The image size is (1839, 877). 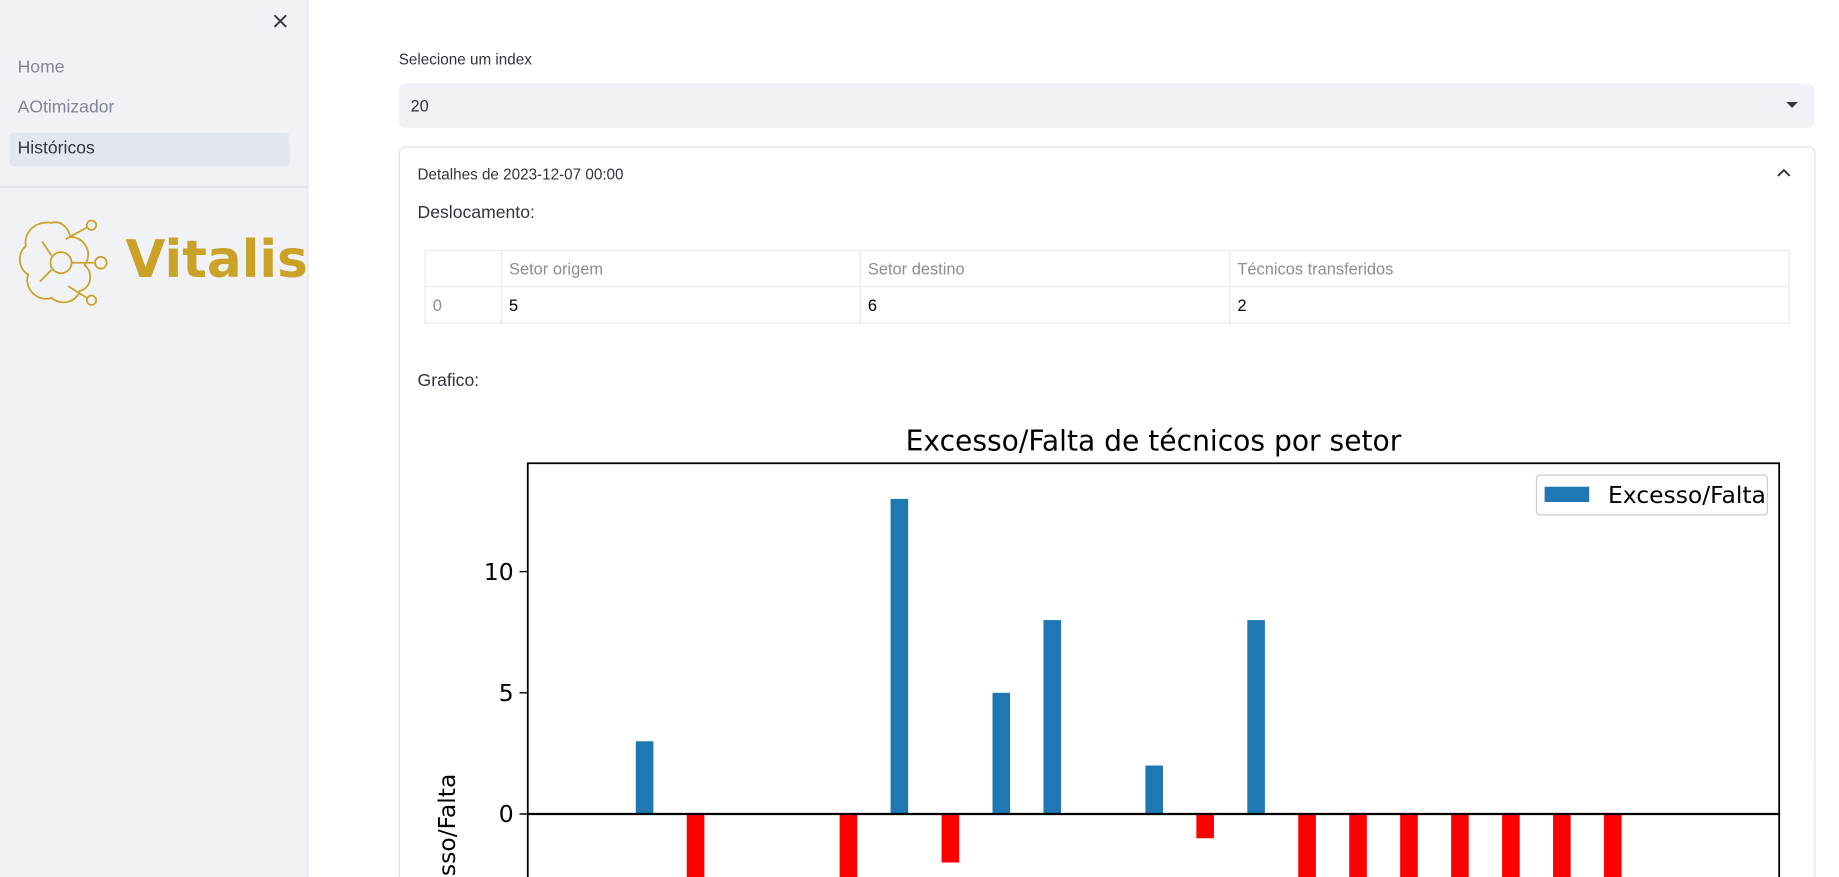 I want to click on collapse-chevron, so click(x=1784, y=172).